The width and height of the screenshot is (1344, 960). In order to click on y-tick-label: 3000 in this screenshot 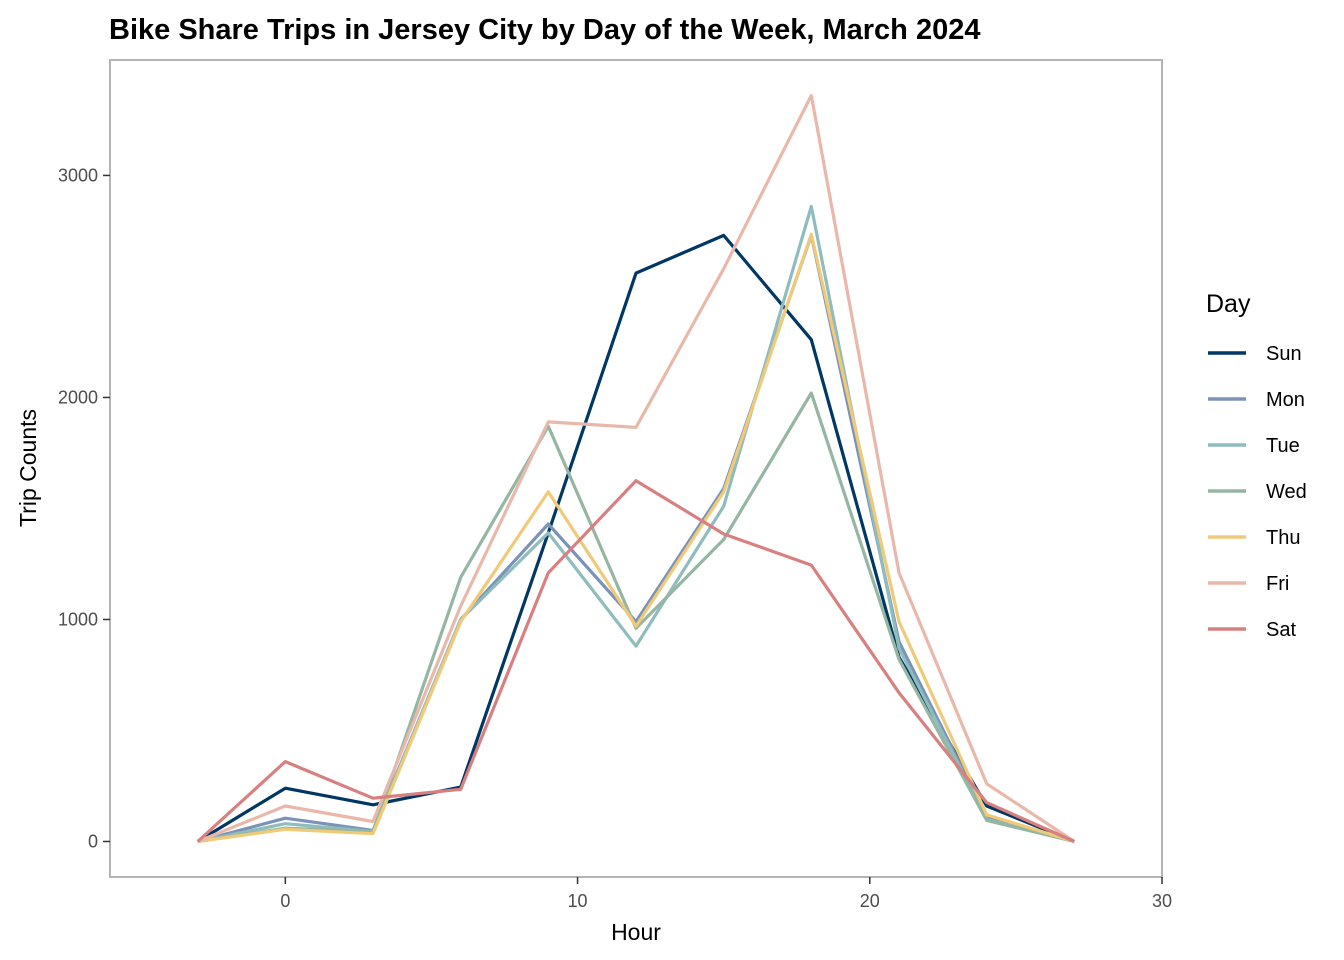, I will do `click(78, 175)`.